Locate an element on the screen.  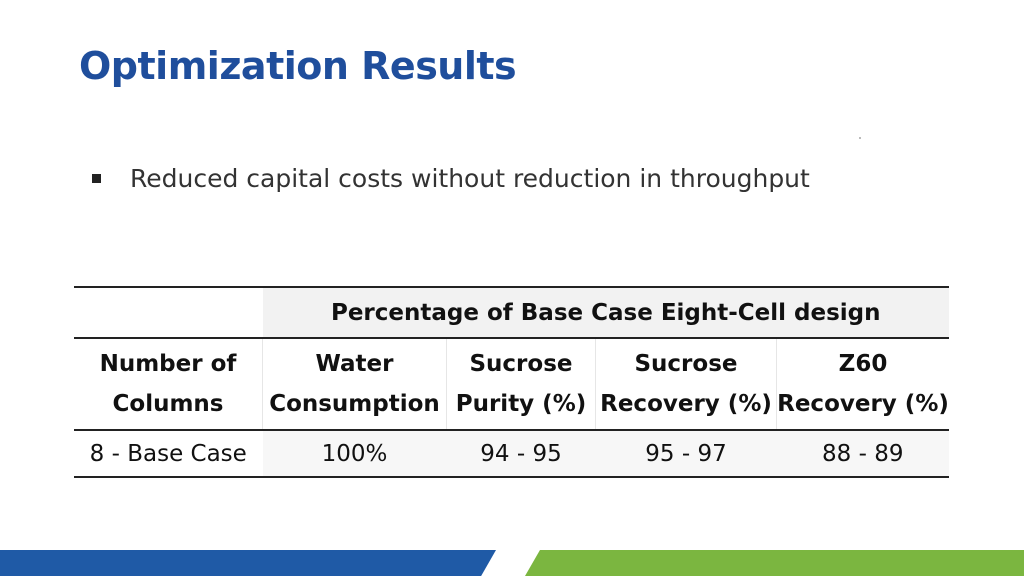
column-header: Number of Columns is located at coordinates (168, 384).